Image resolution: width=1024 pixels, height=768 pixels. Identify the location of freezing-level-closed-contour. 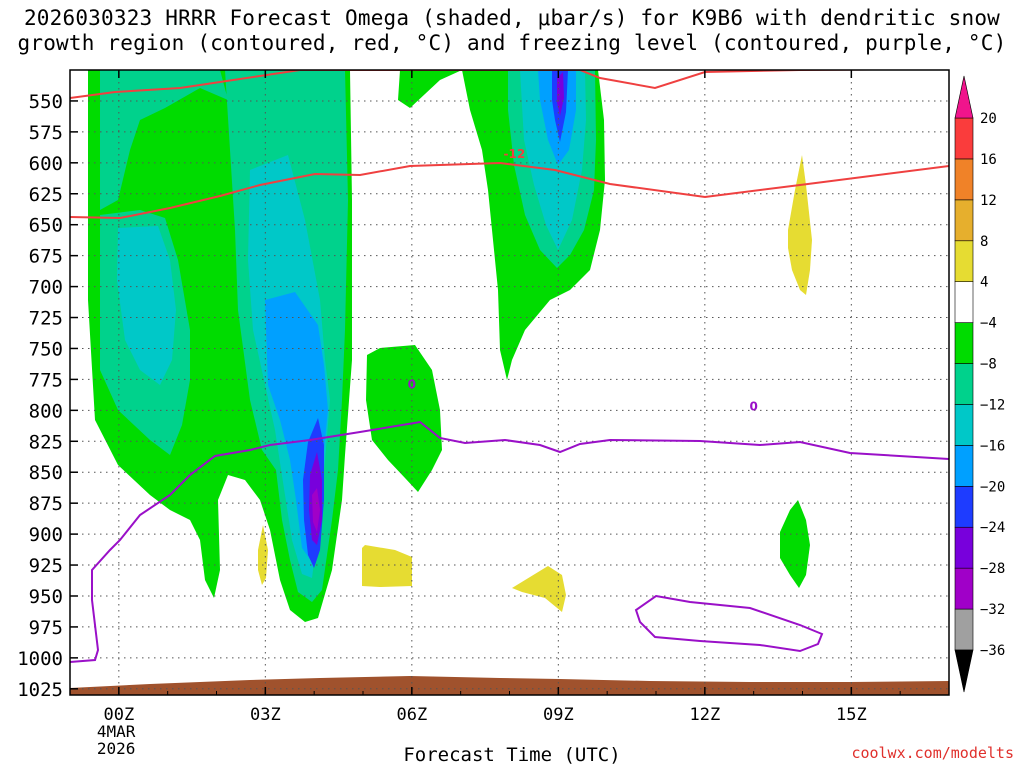
(729, 623).